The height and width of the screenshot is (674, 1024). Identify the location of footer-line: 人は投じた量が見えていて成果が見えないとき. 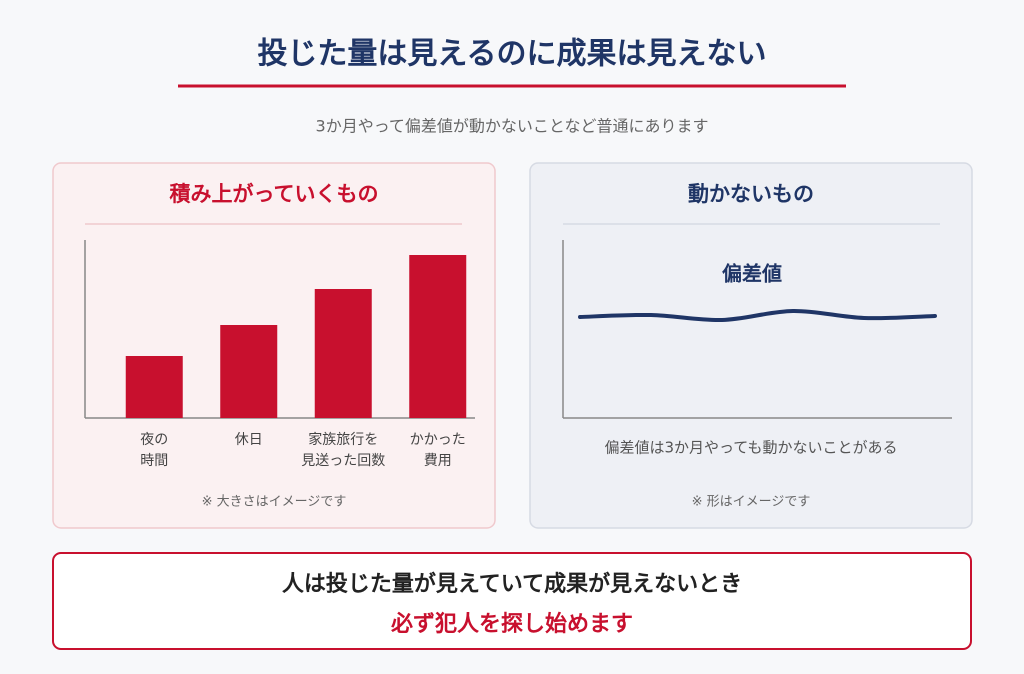
(512, 584).